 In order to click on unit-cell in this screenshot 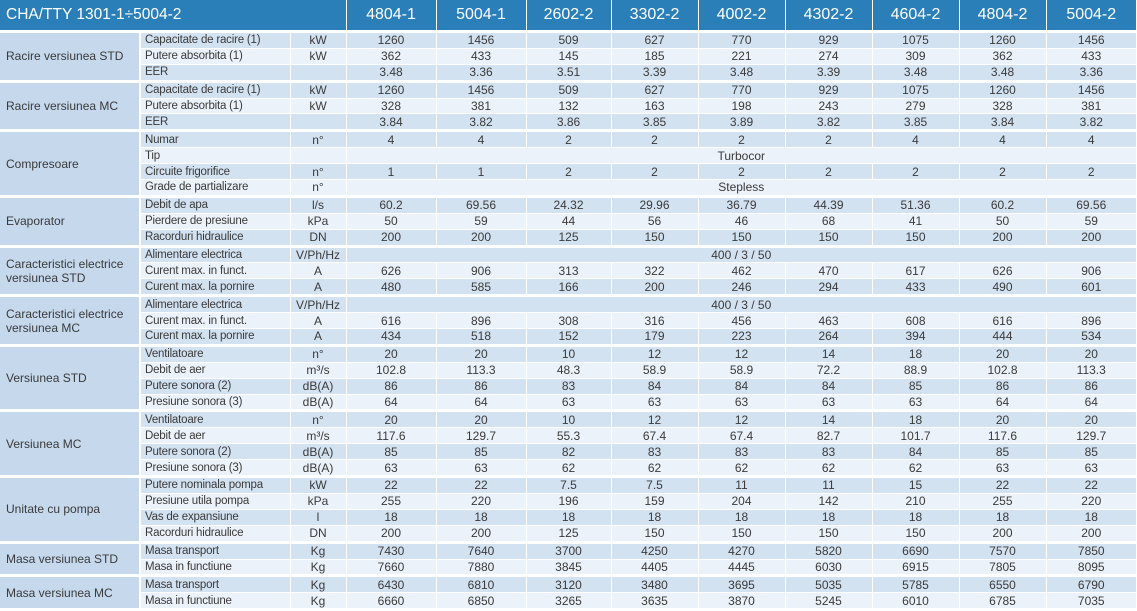, I will do `click(318, 123)`.